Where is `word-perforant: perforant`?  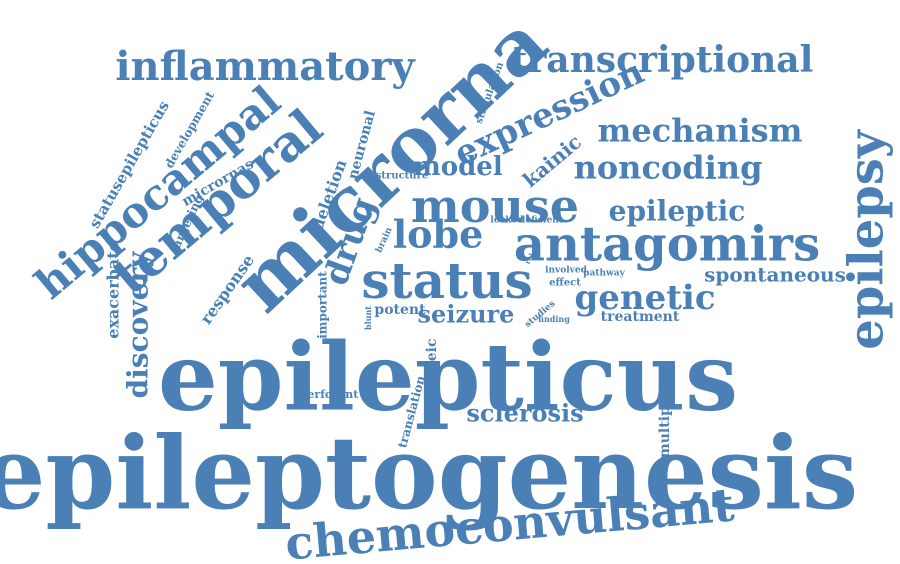
word-perforant: perforant is located at coordinates (329, 394).